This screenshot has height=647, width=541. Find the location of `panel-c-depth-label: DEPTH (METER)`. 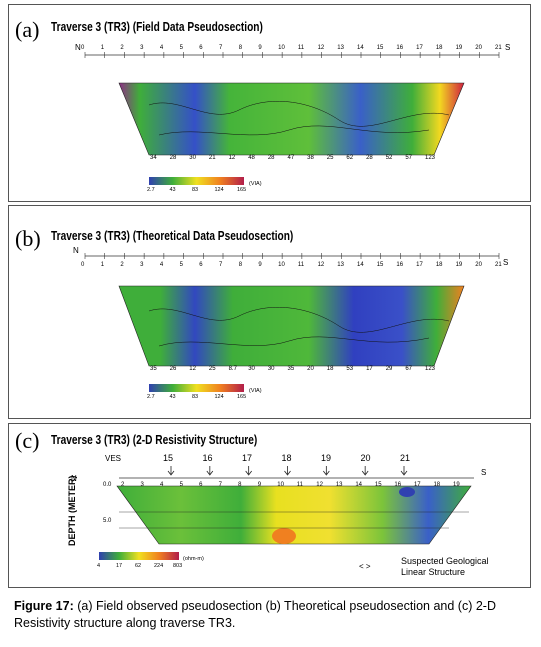

panel-c-depth-label: DEPTH (METER) is located at coordinates (72, 511).